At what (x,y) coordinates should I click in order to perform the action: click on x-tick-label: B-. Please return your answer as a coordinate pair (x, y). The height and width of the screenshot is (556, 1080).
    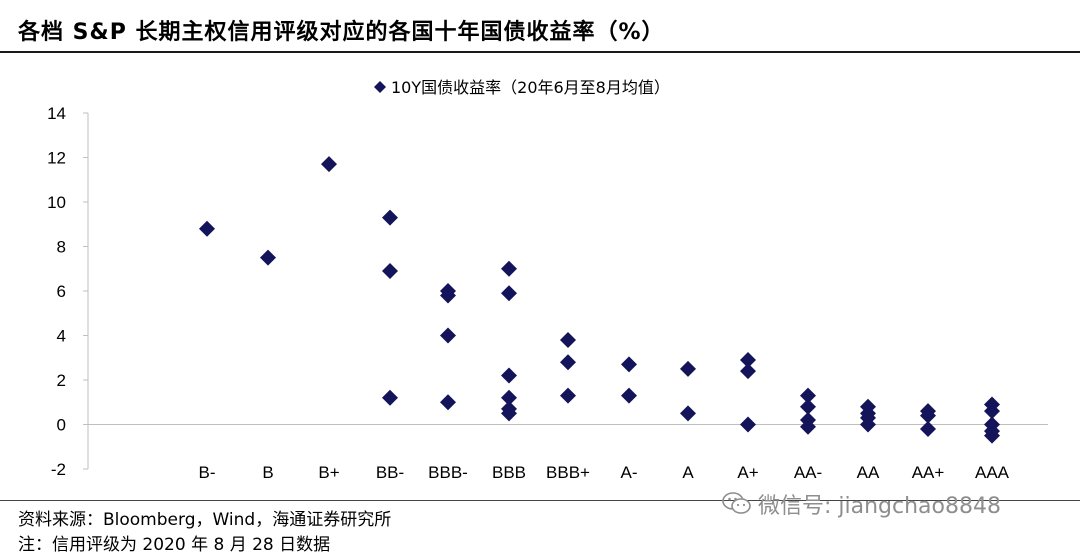
    Looking at the image, I should click on (207, 472).